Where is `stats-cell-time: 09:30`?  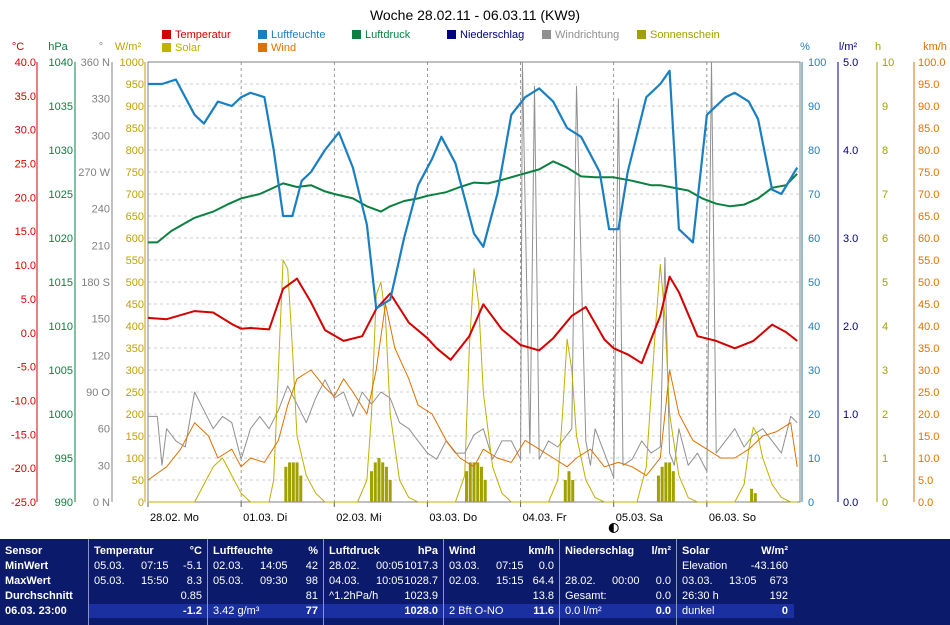 stats-cell-time: 09:30 is located at coordinates (274, 581).